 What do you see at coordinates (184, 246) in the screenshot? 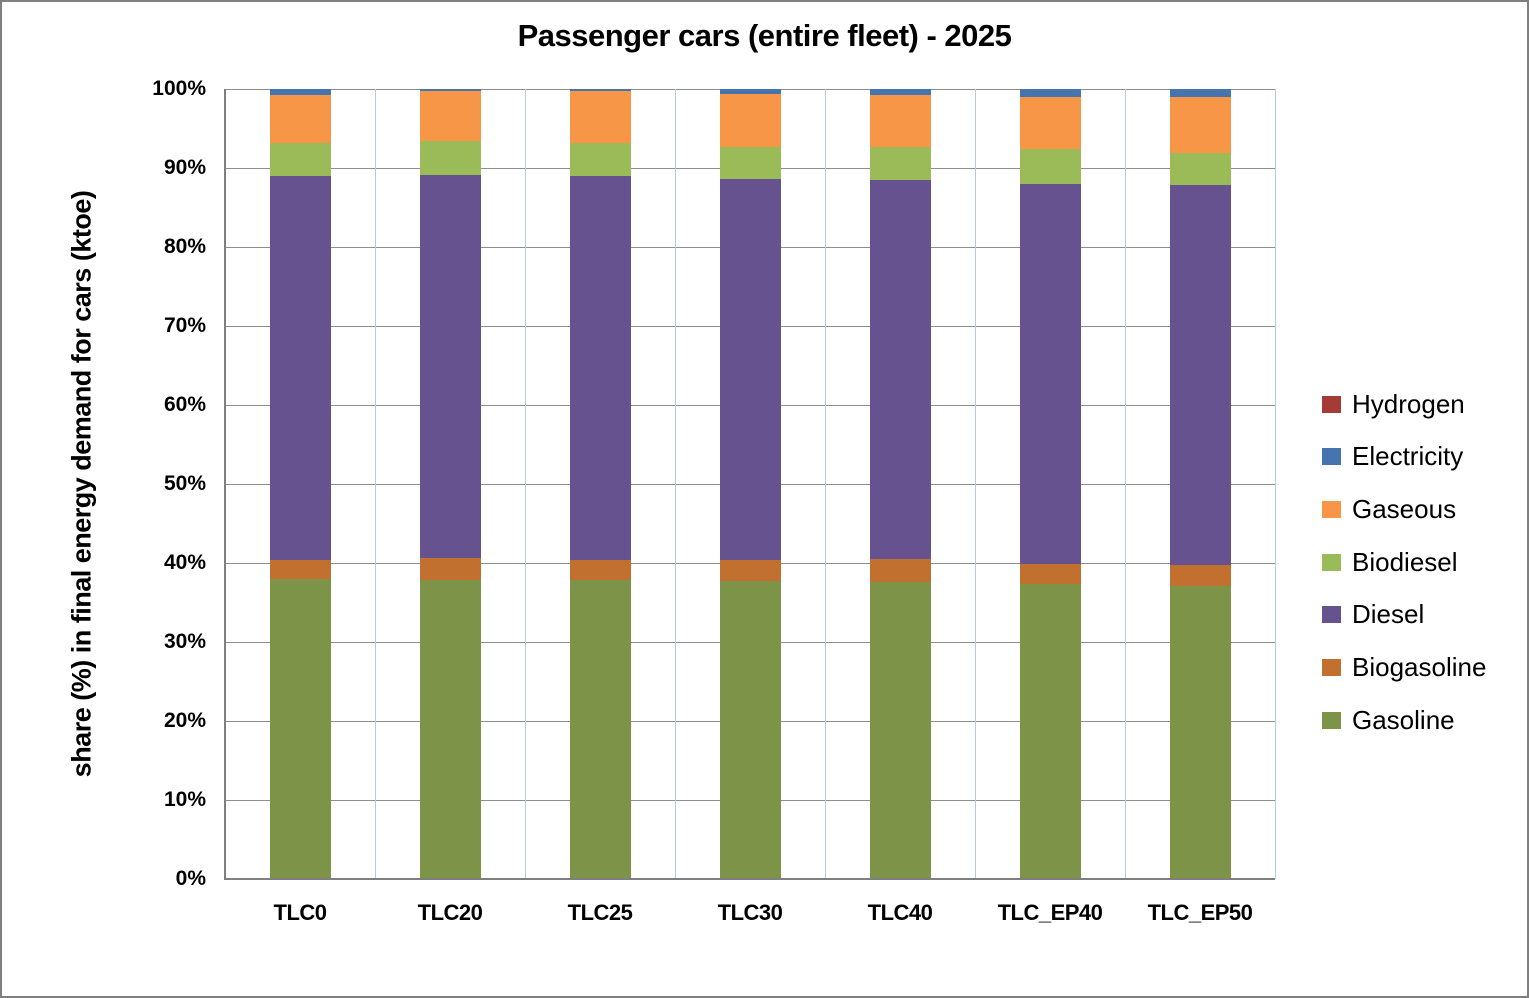
I see `y-tick-label: 80%` at bounding box center [184, 246].